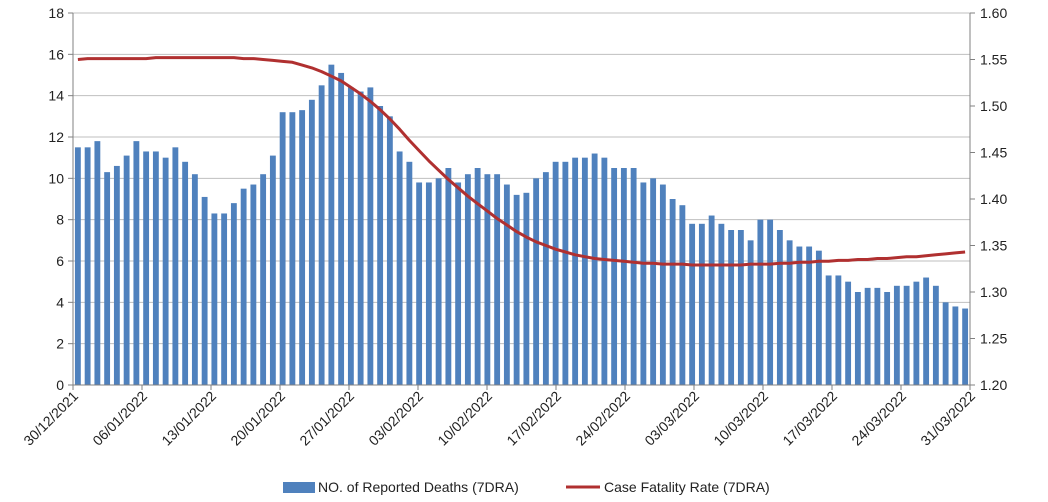 This screenshot has width=1048, height=502. Describe the element at coordinates (740, 418) in the screenshot. I see `x-tick-label: 10/03/2022` at that location.